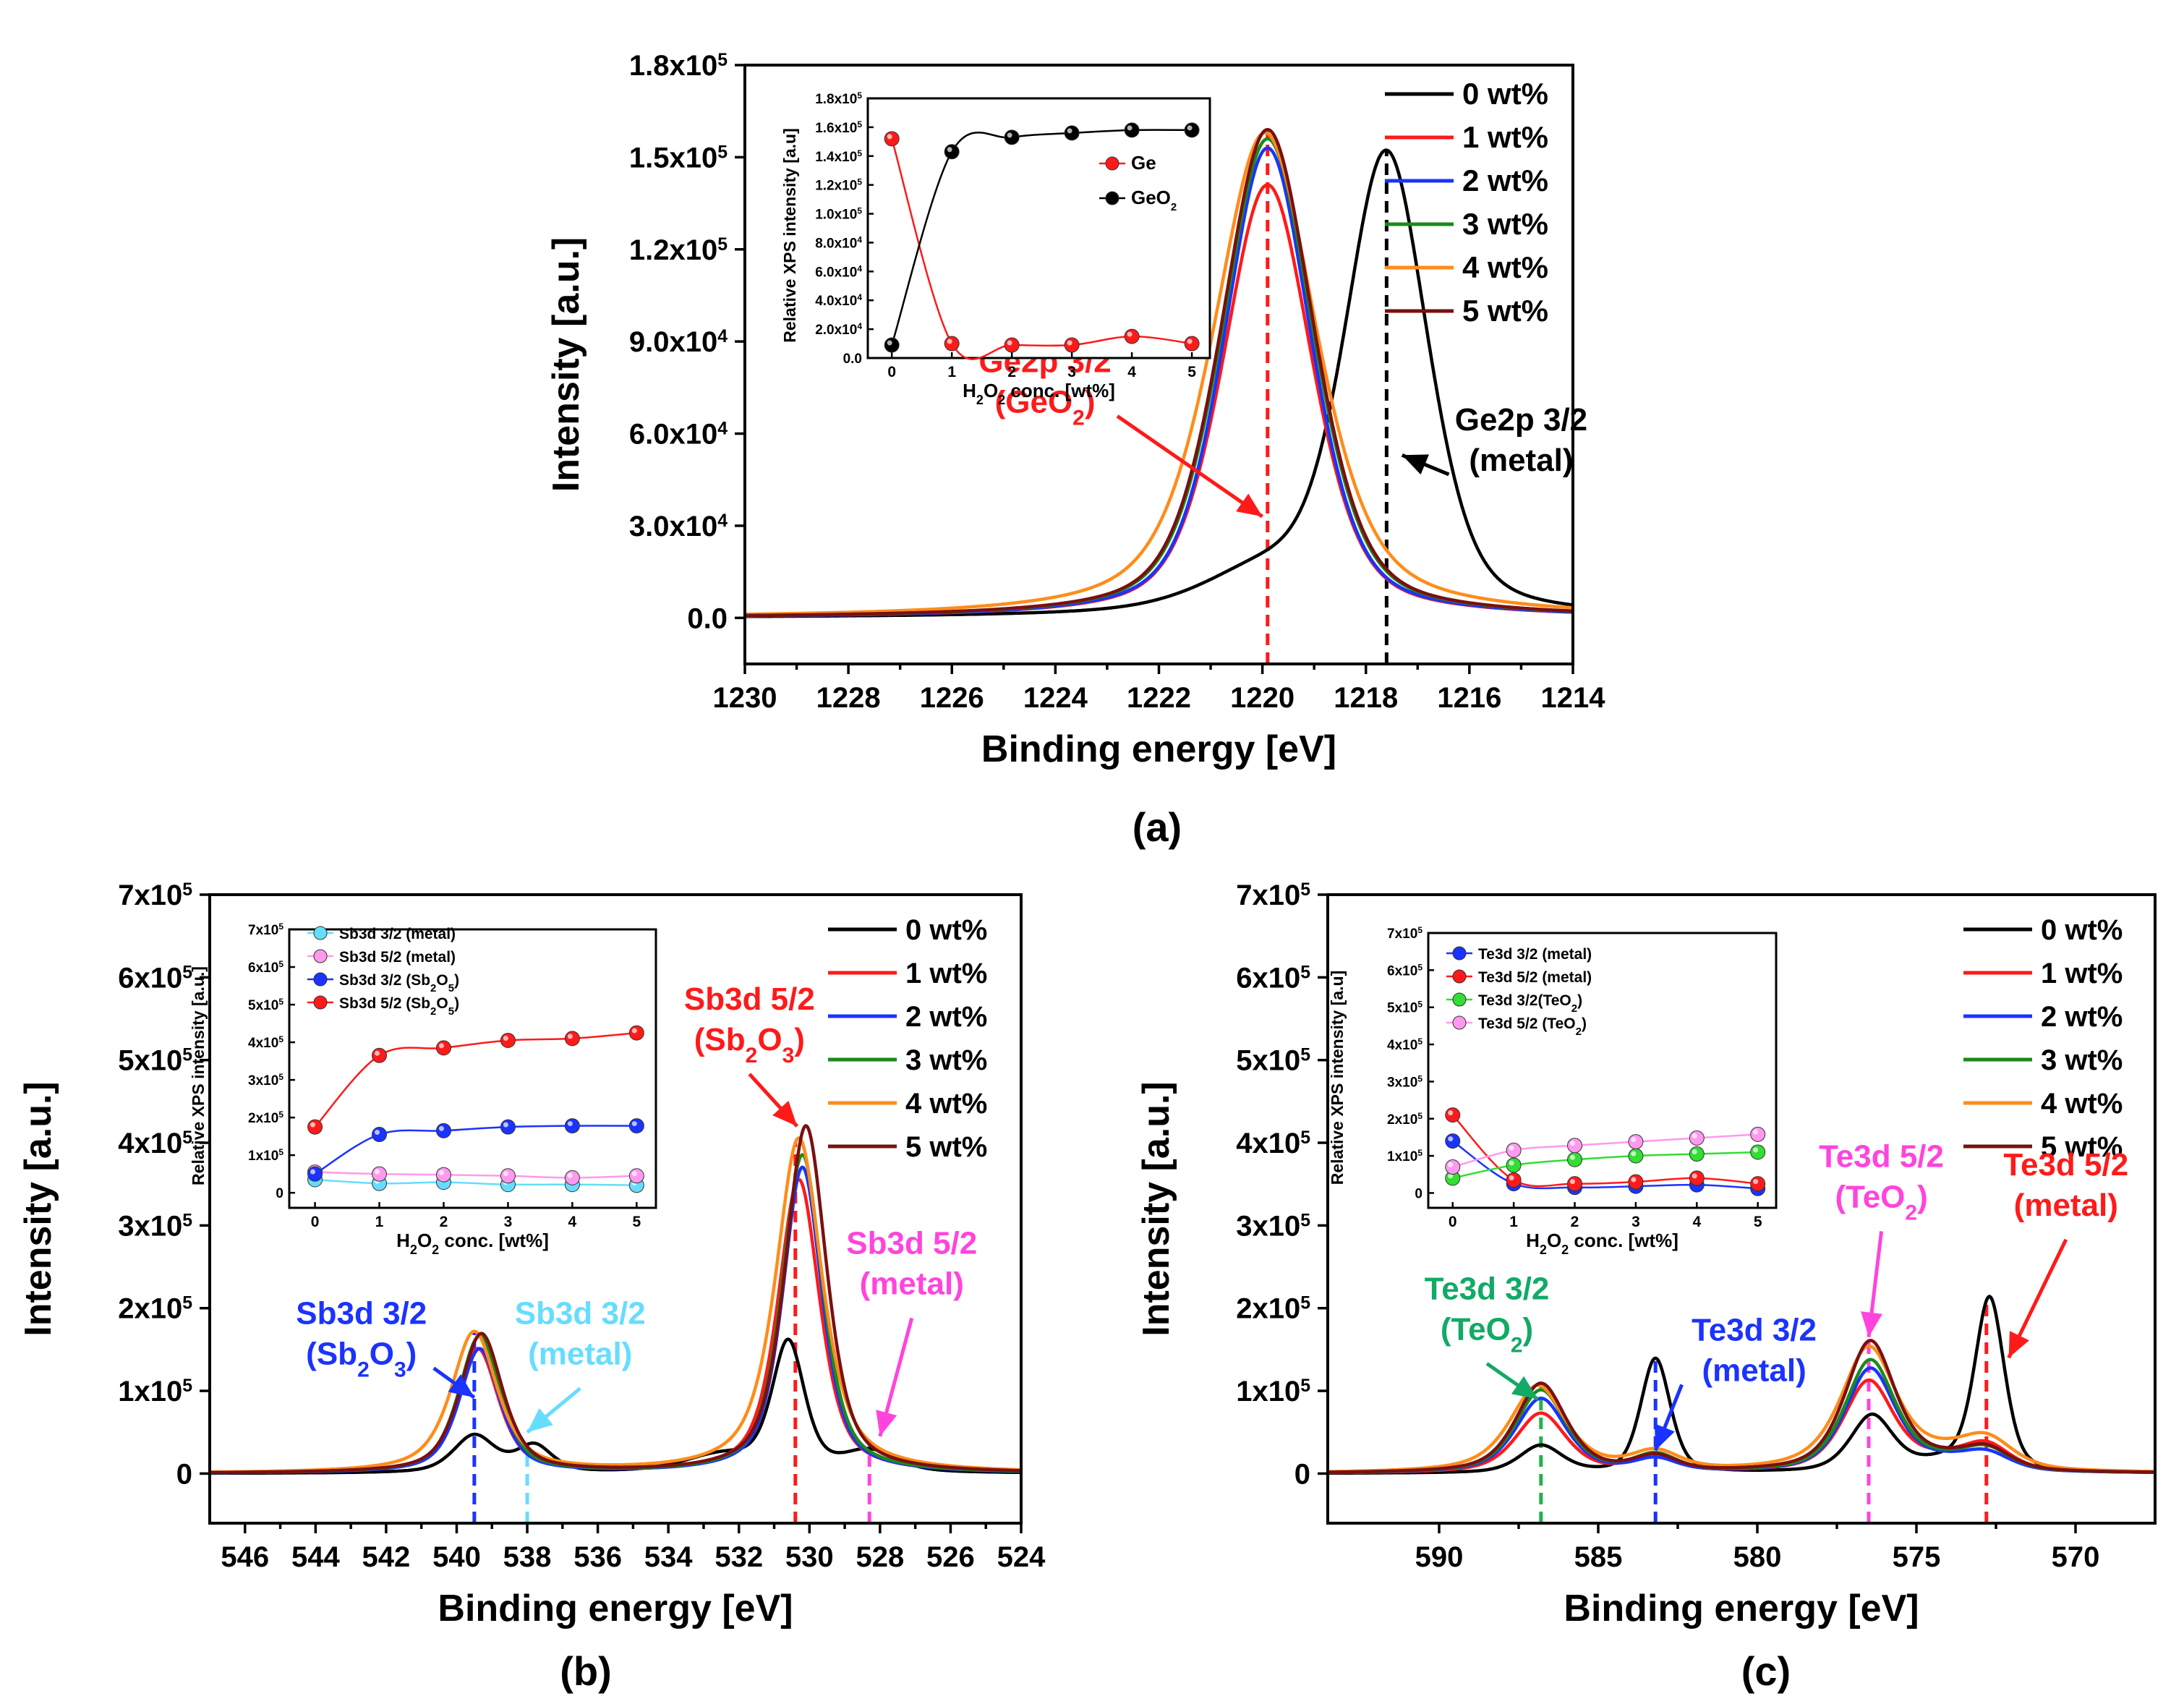  Describe the element at coordinates (678, 250) in the screenshot. I see `ytick-label-a-4: 1.2x105` at that location.